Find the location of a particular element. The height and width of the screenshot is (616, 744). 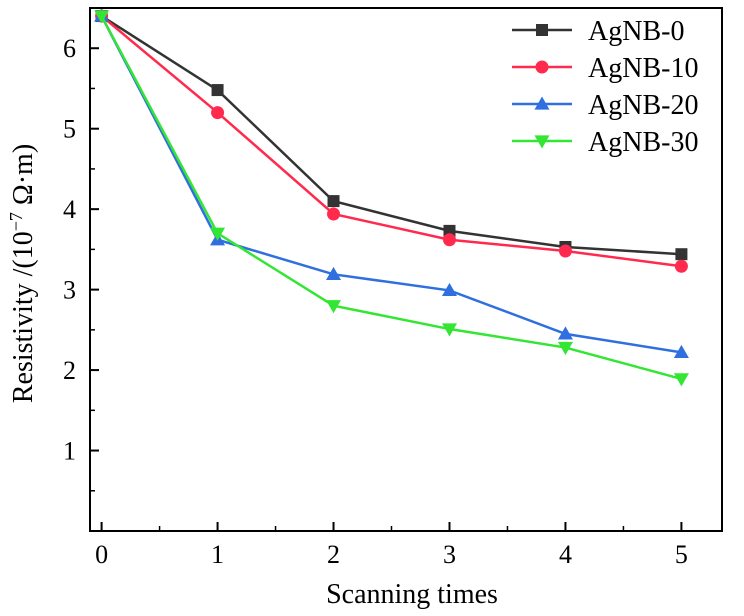

x-tick-label: 3 is located at coordinates (449, 554).